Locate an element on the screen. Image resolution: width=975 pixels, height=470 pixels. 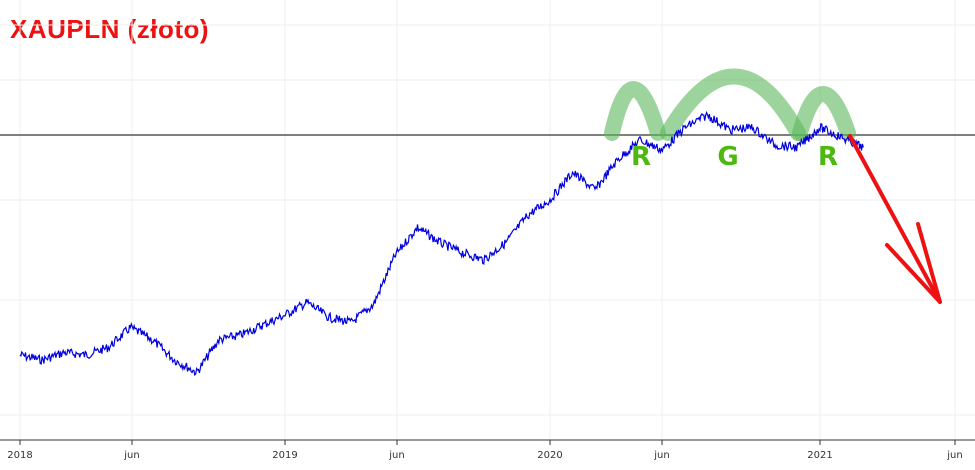
arrow-head is located at coordinates (913, 263).